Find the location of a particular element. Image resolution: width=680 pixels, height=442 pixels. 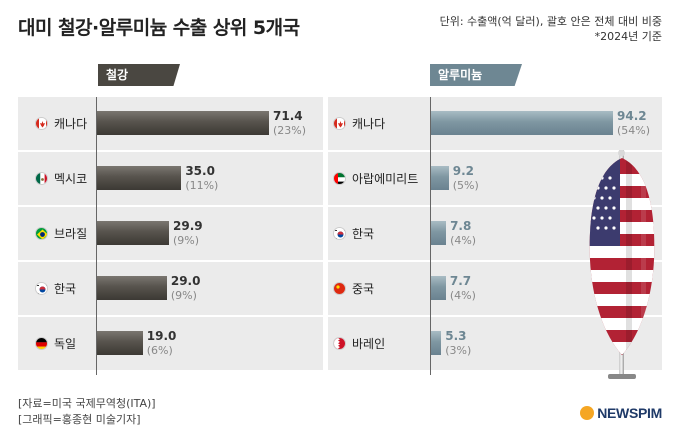

value-label: 19.0 is located at coordinates (161, 336).